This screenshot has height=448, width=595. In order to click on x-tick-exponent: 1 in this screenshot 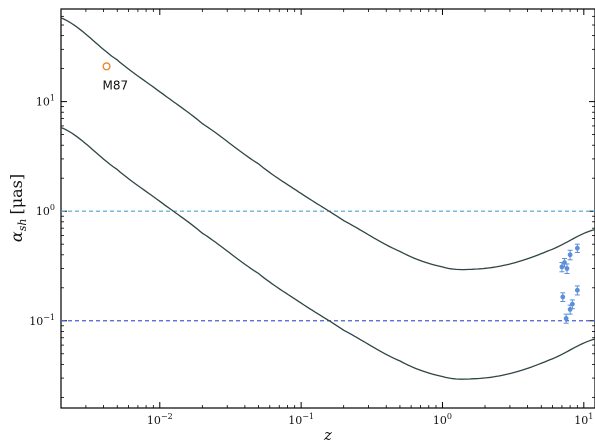, I will do `click(590, 416)`.